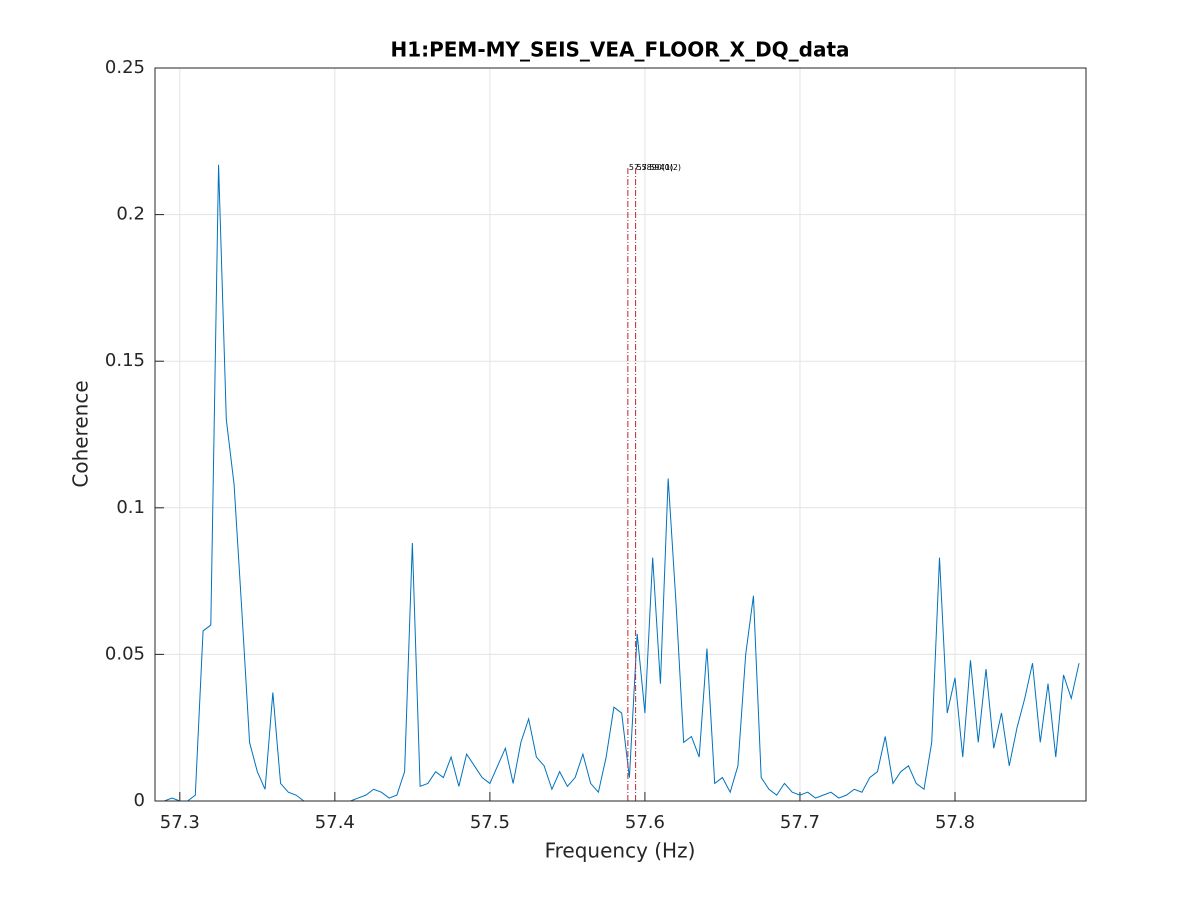  What do you see at coordinates (180, 822) in the screenshot?
I see `x-tick-label: 57.3` at bounding box center [180, 822].